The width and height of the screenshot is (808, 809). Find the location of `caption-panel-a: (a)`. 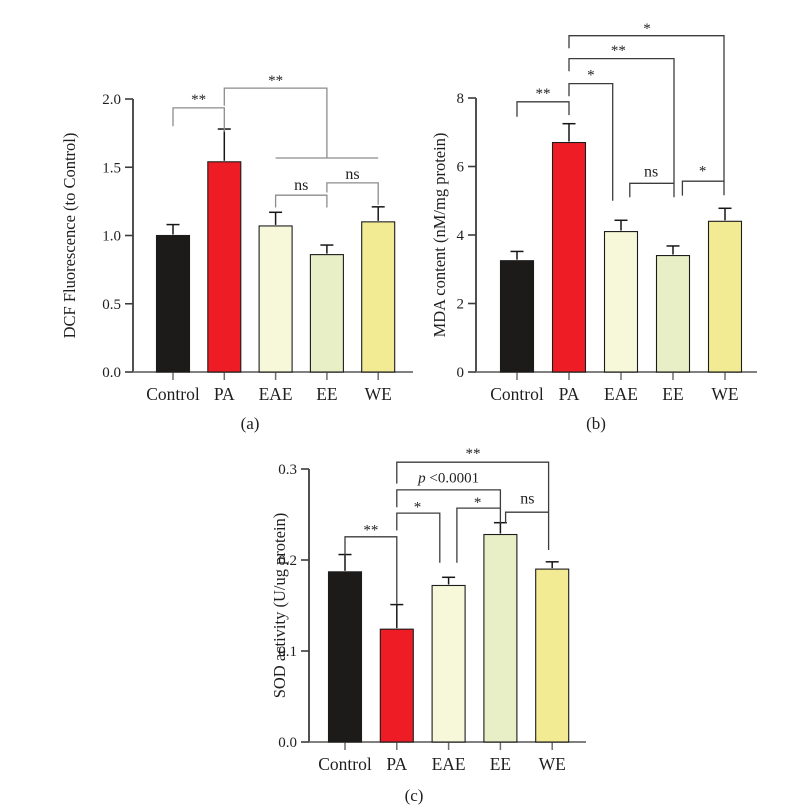

caption-panel-a: (a) is located at coordinates (250, 423).